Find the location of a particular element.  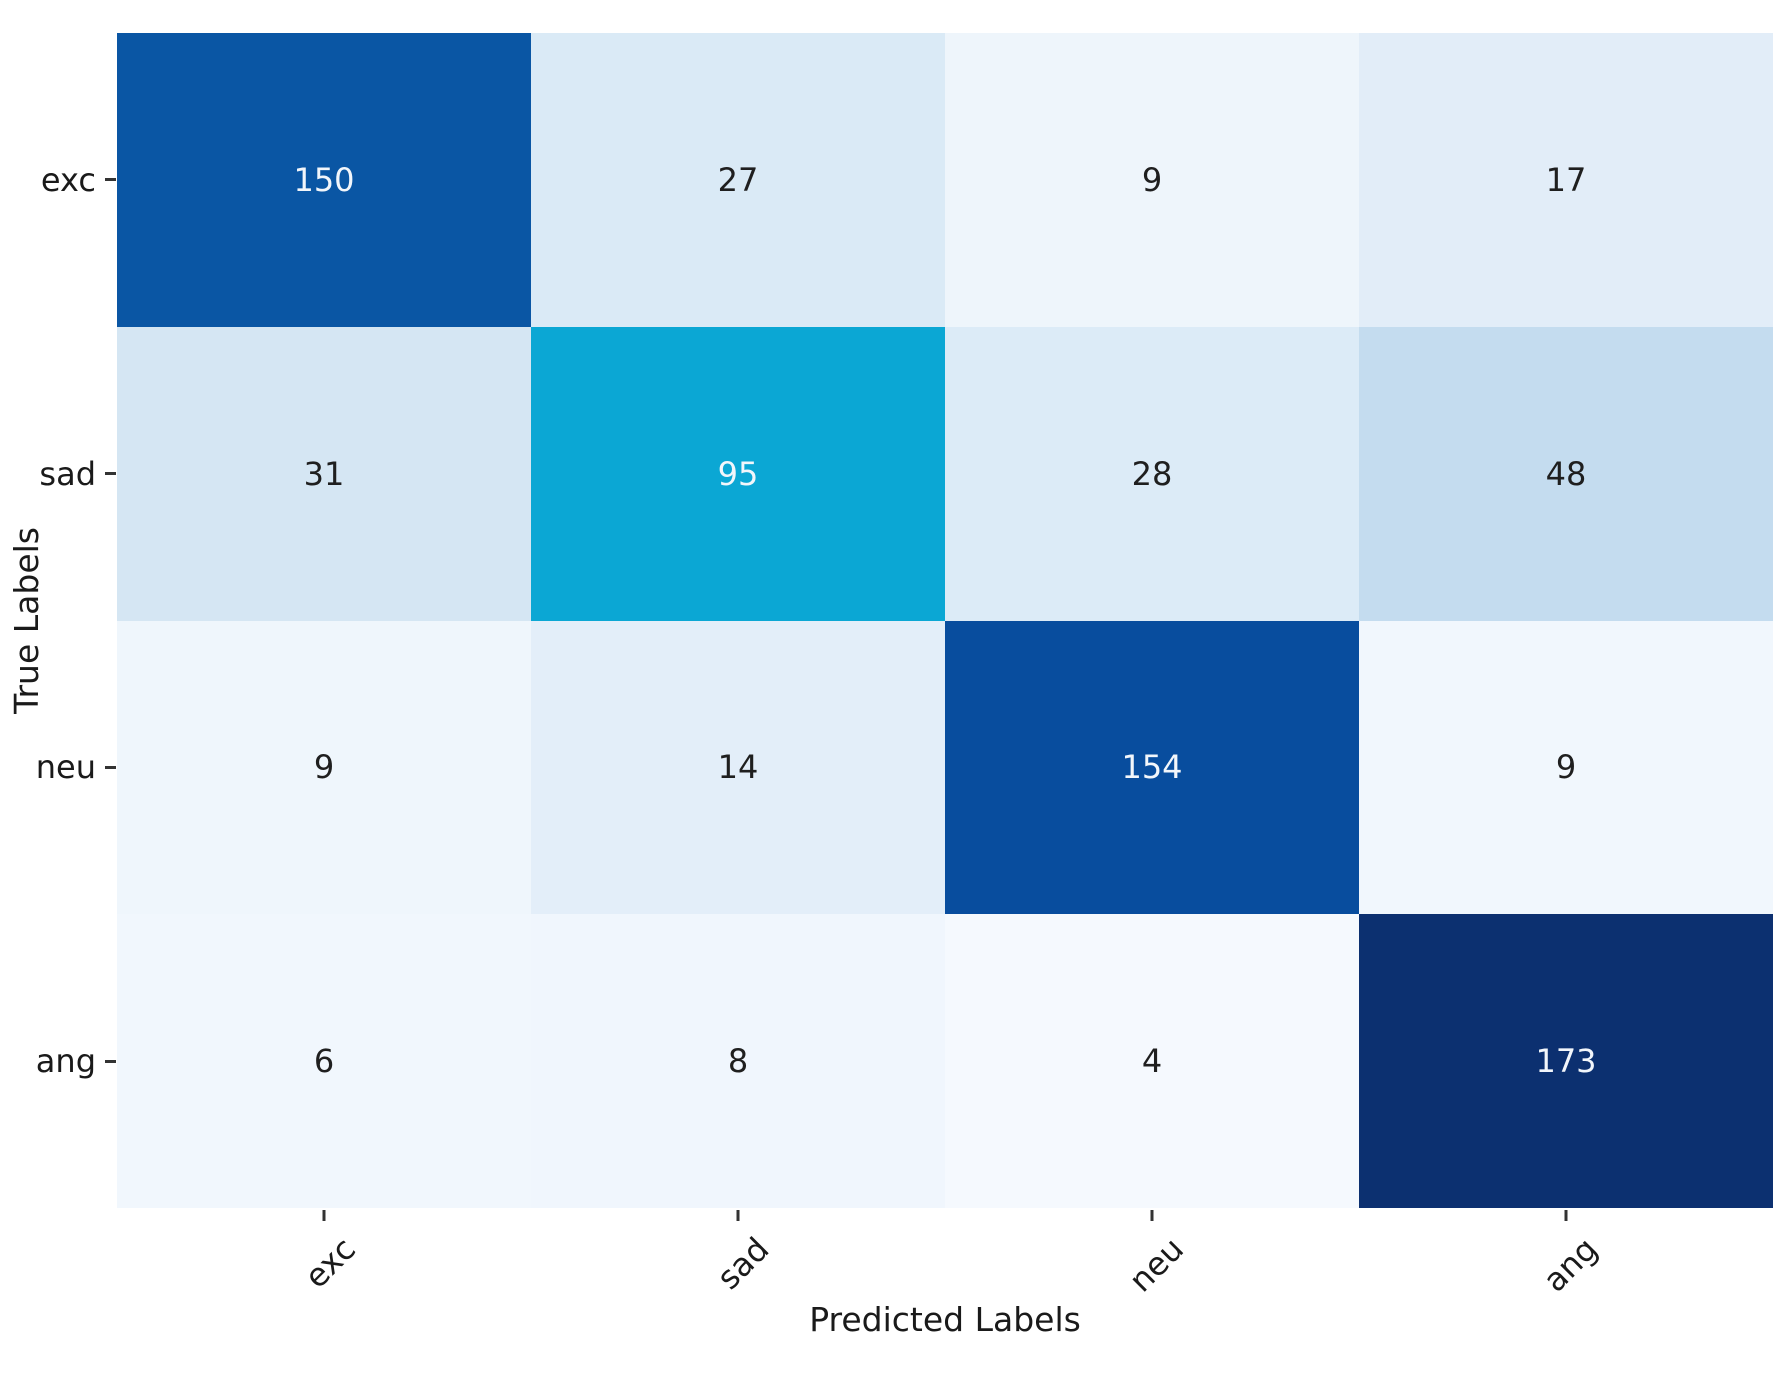

heatmap-cell-exc-neu: 9 is located at coordinates (1152, 180).